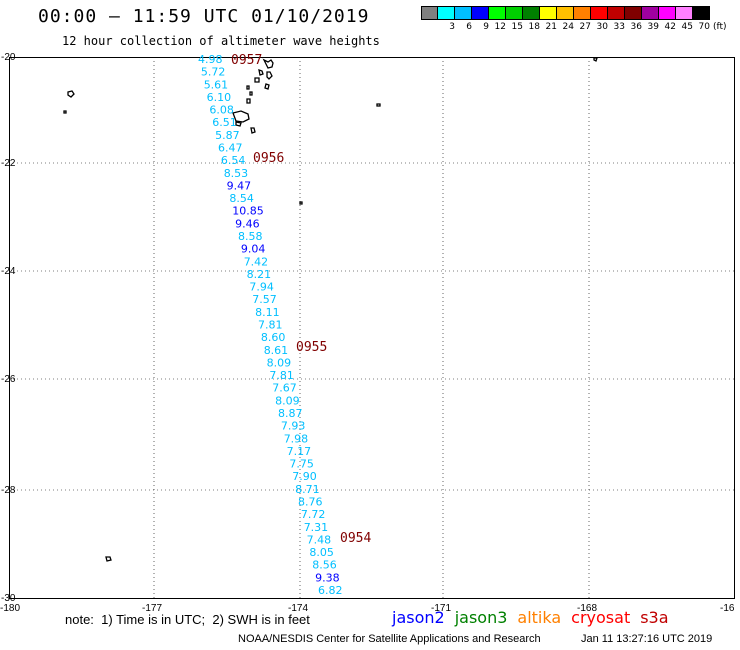  What do you see at coordinates (585, 27) in the screenshot?
I see `scale-label: 27` at bounding box center [585, 27].